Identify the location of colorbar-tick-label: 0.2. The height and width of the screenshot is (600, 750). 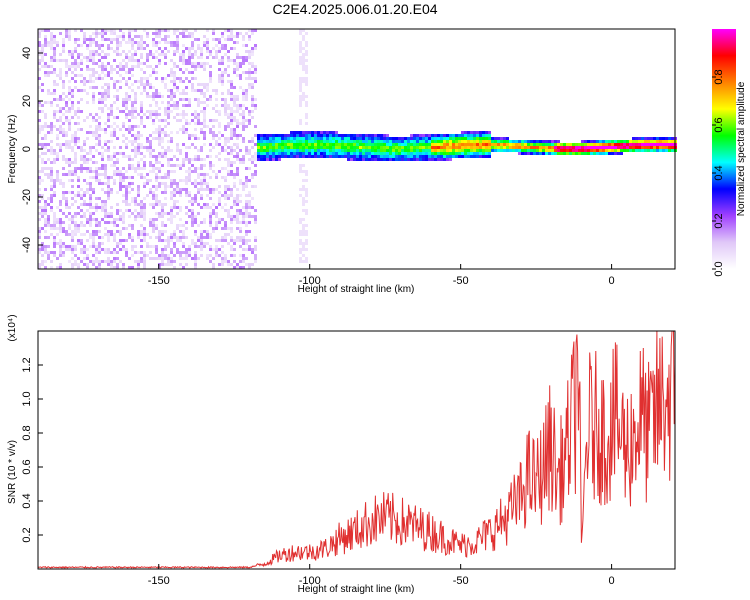
(719, 220).